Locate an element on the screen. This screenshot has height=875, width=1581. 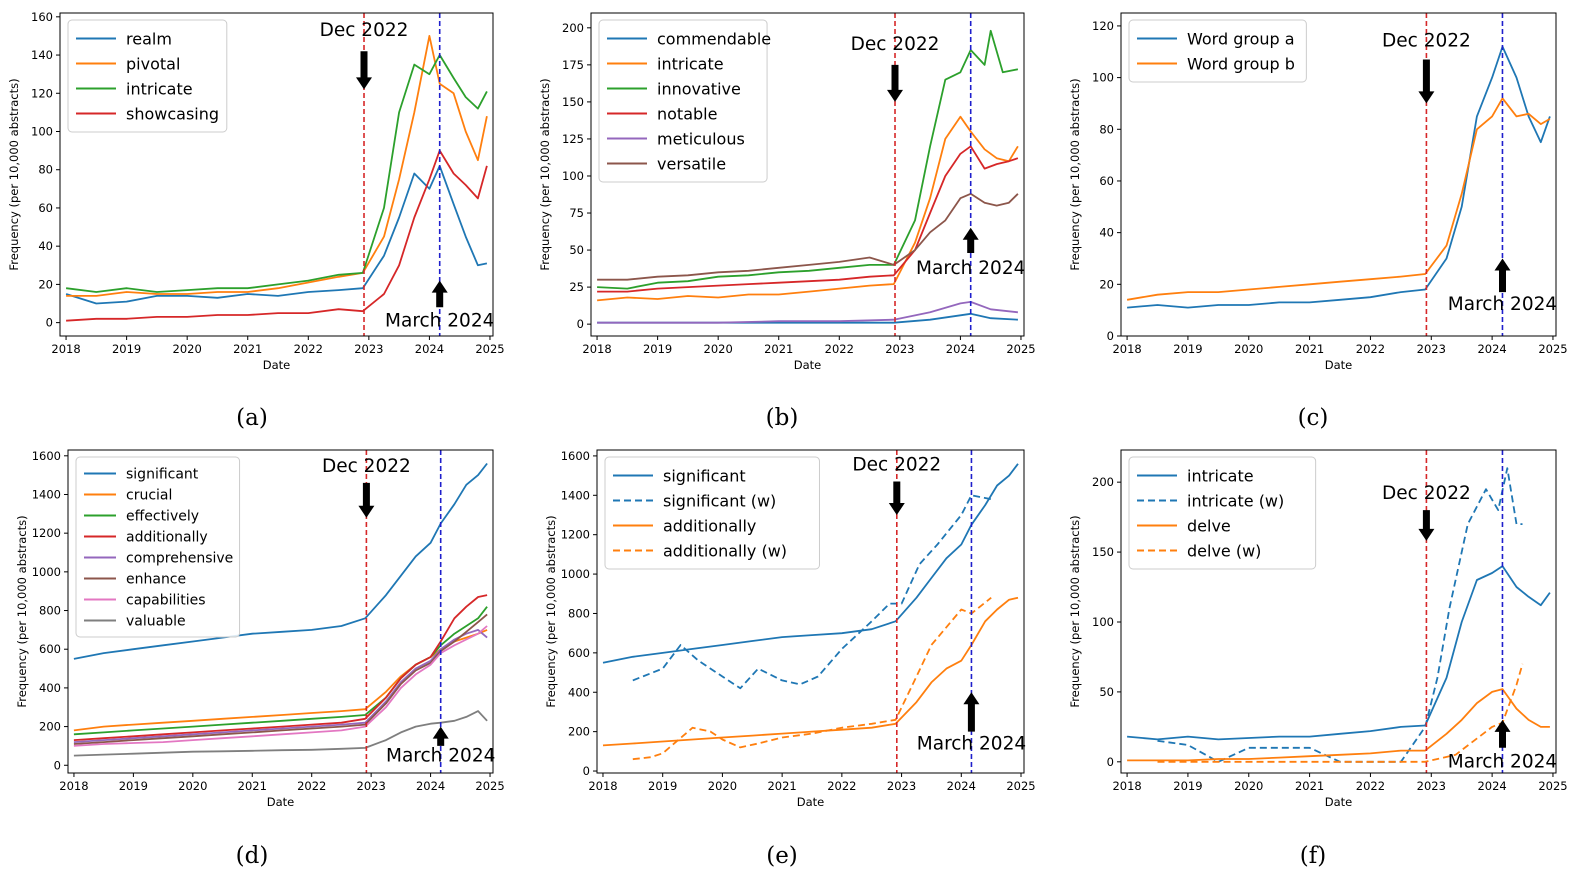
series-line-intricate-w- is located at coordinates (1340, 615).